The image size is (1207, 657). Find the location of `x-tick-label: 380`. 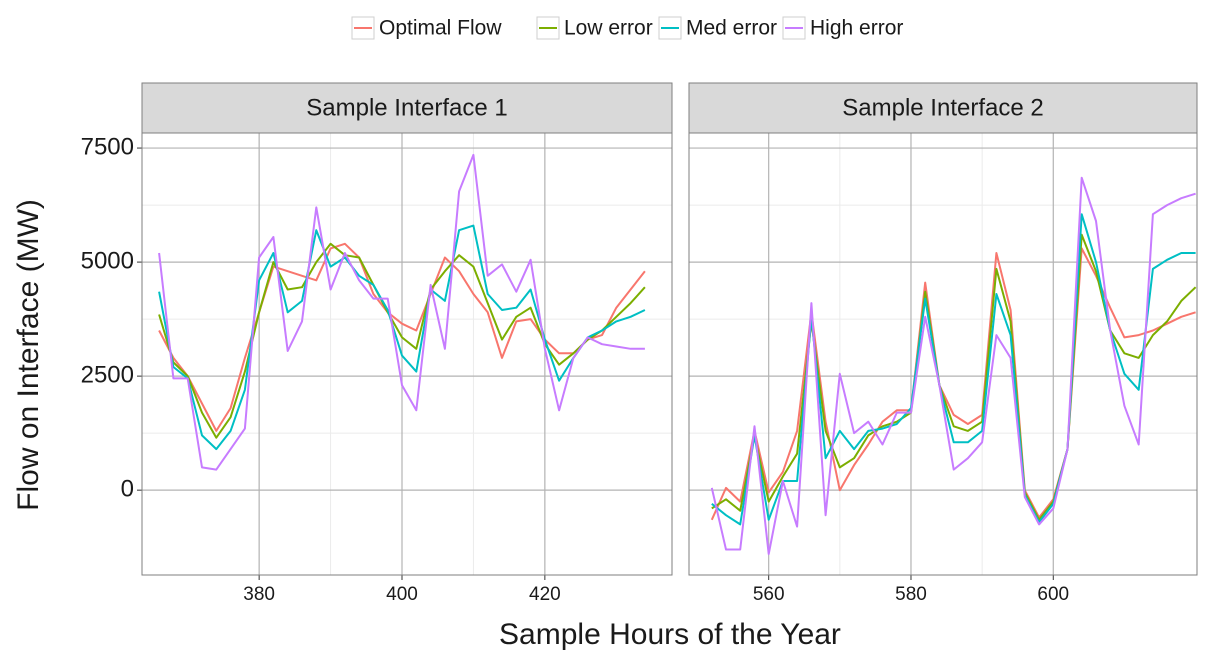

x-tick-label: 380 is located at coordinates (259, 594).